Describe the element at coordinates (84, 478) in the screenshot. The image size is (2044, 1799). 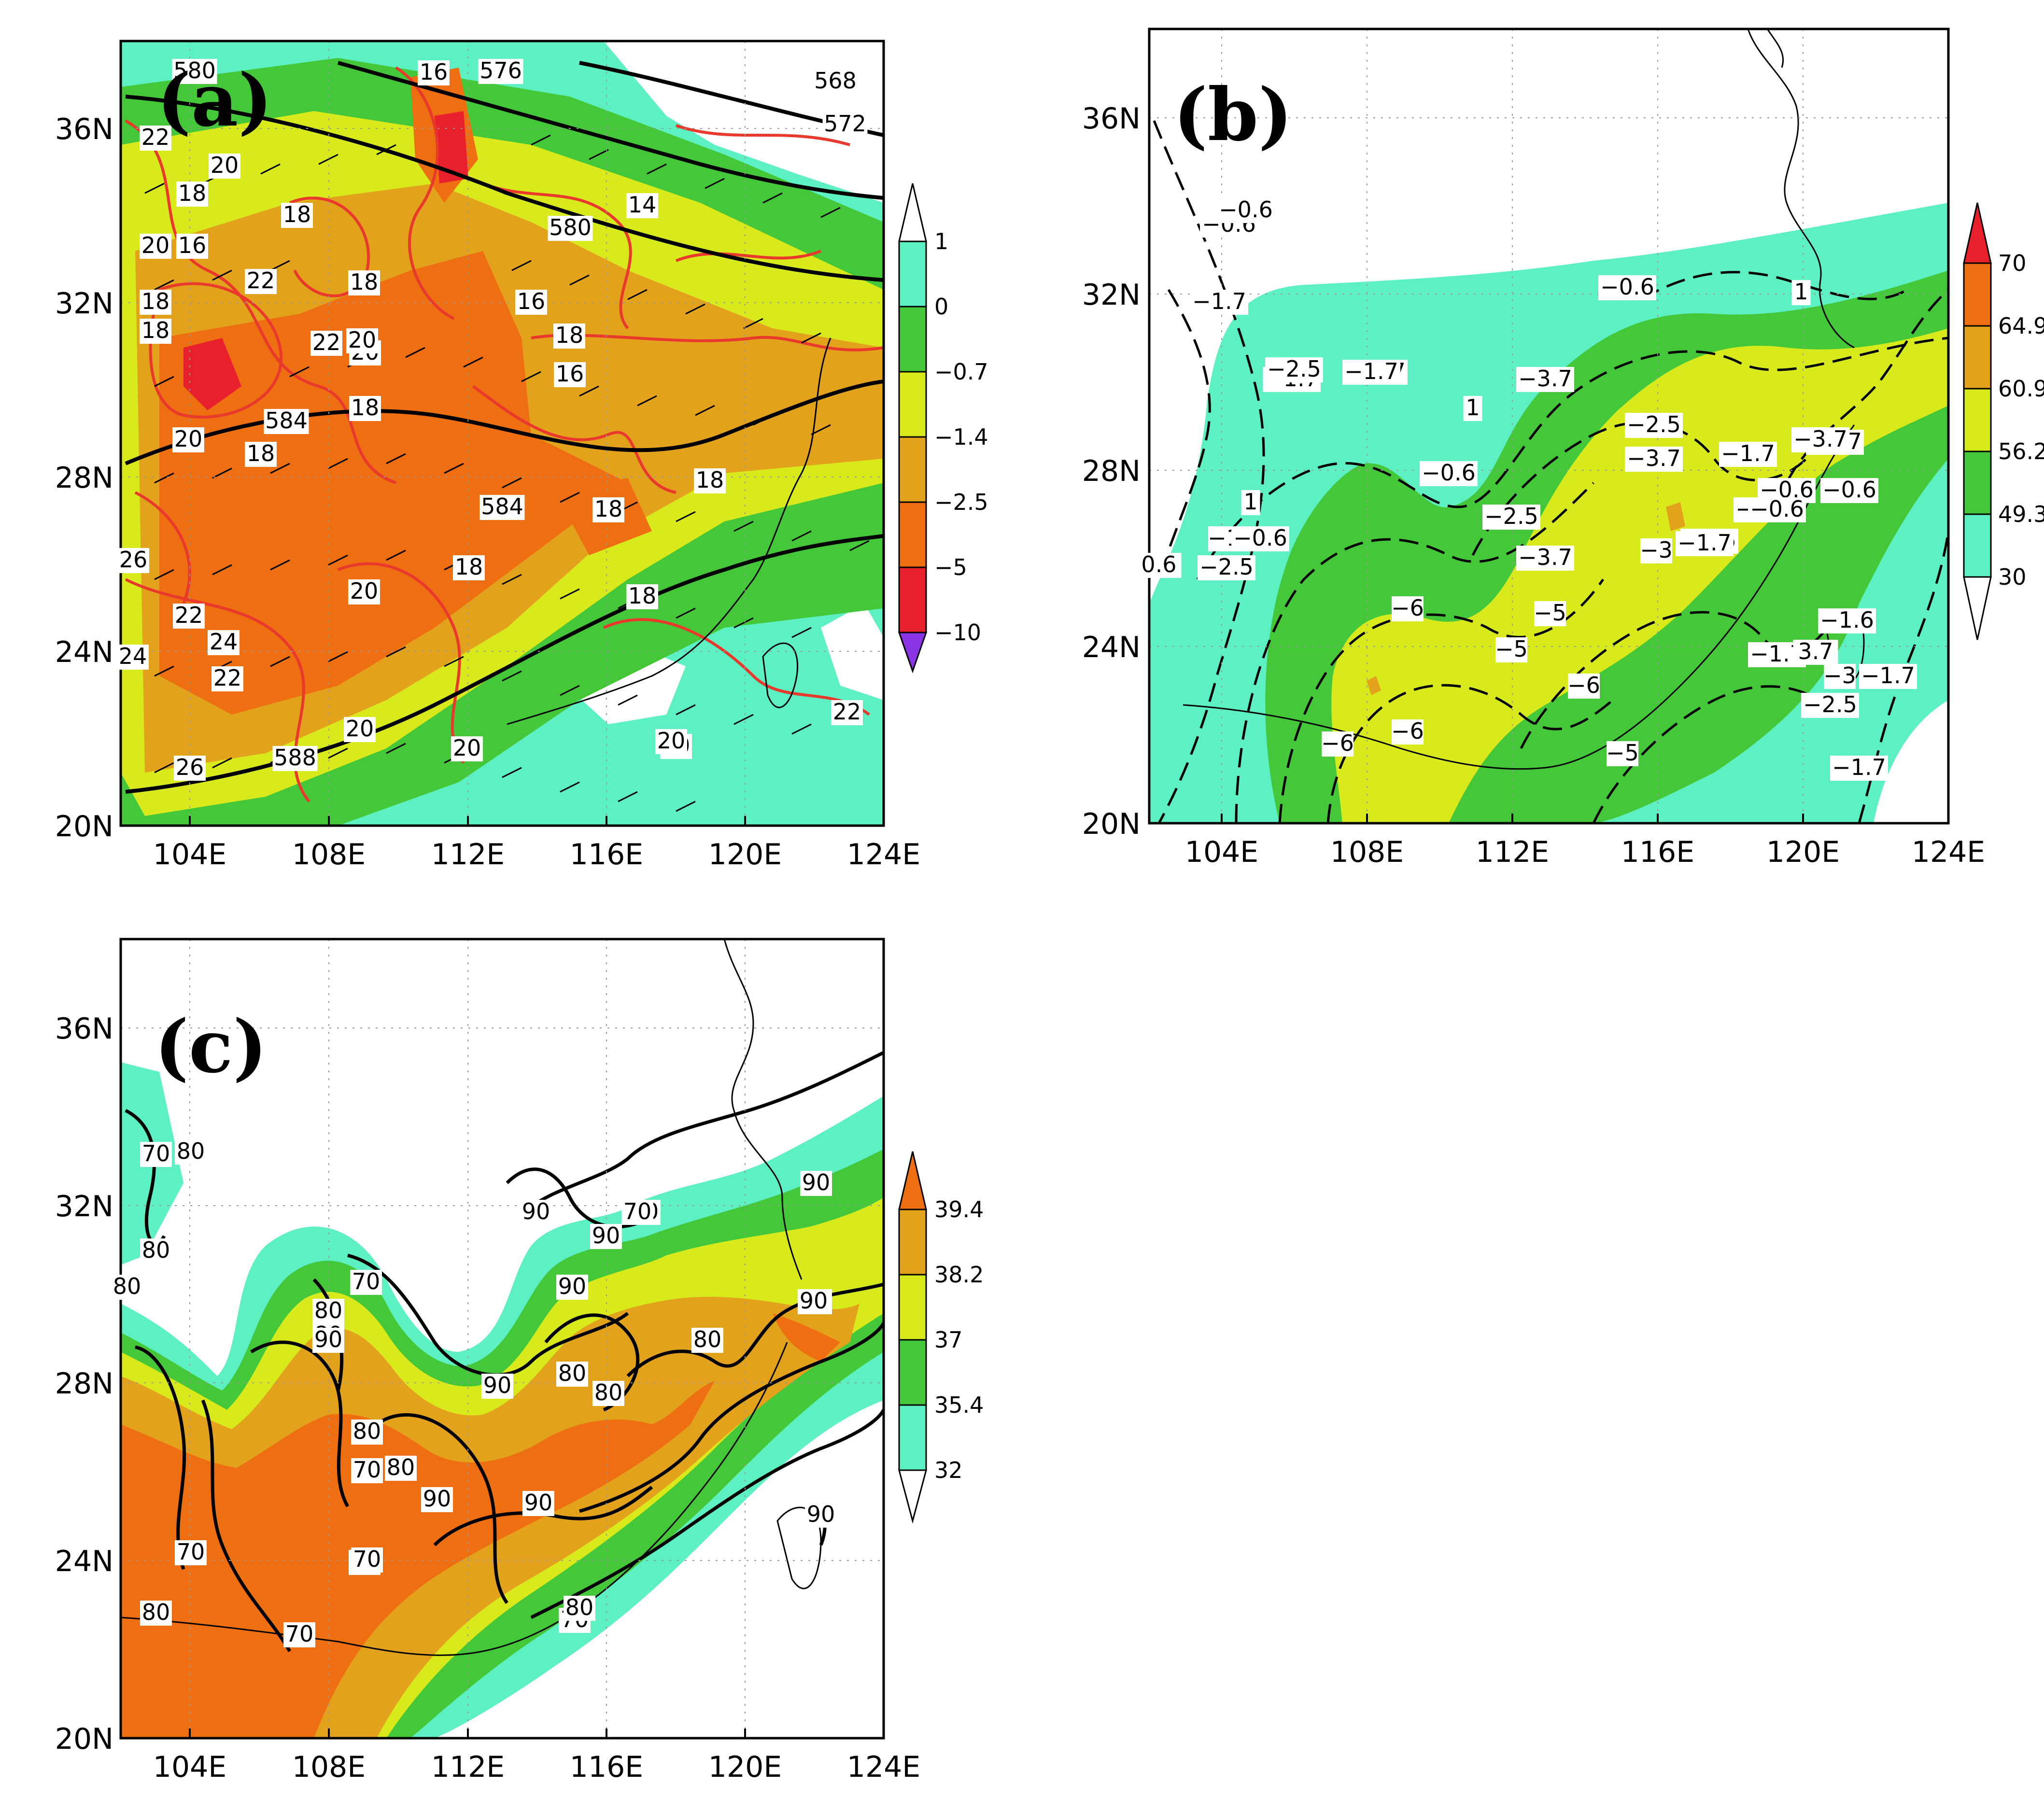
I see `panel-a-y-axis: 20N 24N 28N 32N 36N` at that location.